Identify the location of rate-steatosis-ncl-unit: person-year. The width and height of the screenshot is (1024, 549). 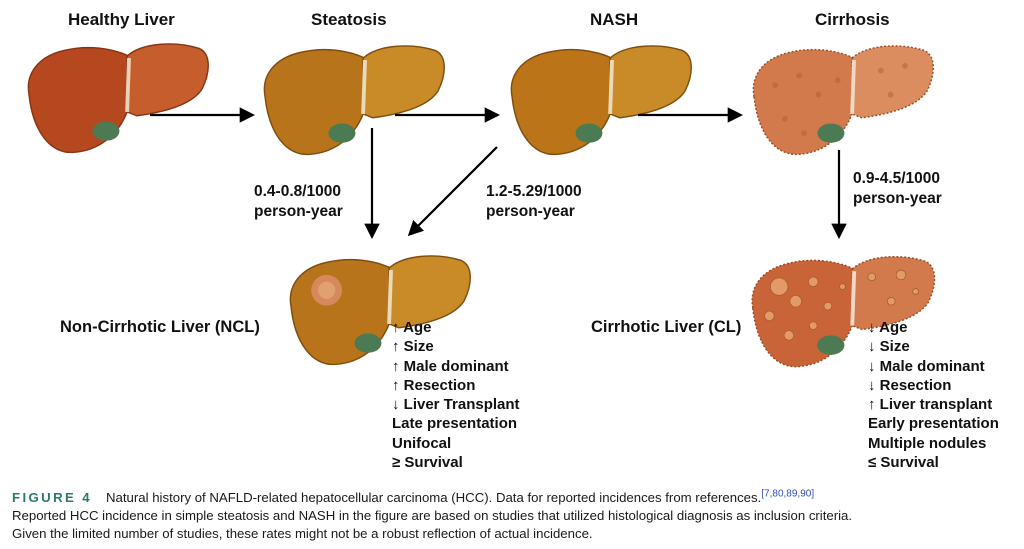
(298, 211).